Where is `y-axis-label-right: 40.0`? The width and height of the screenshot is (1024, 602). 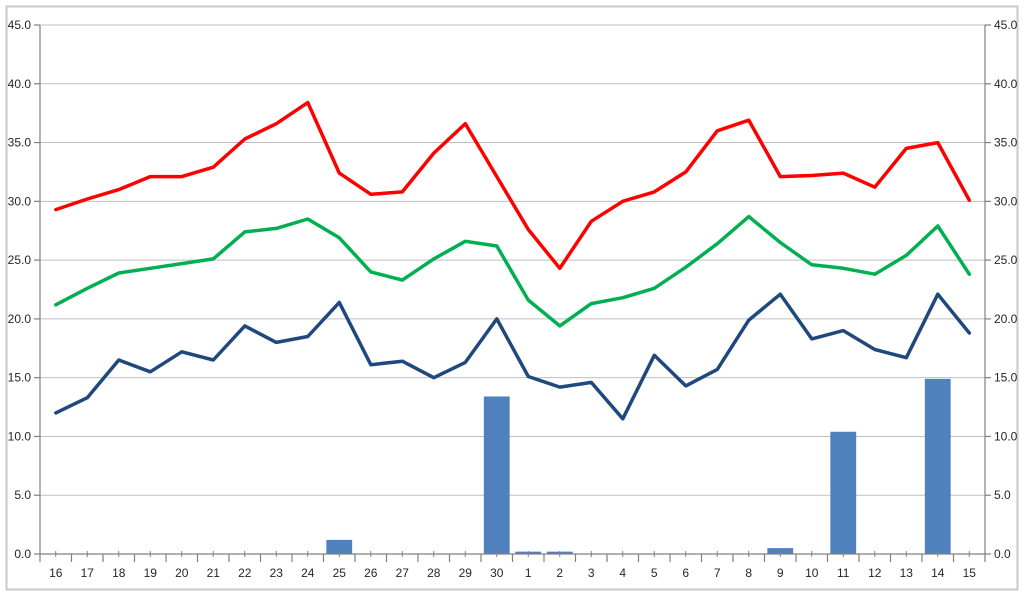
y-axis-label-right: 40.0 is located at coordinates (1006, 84).